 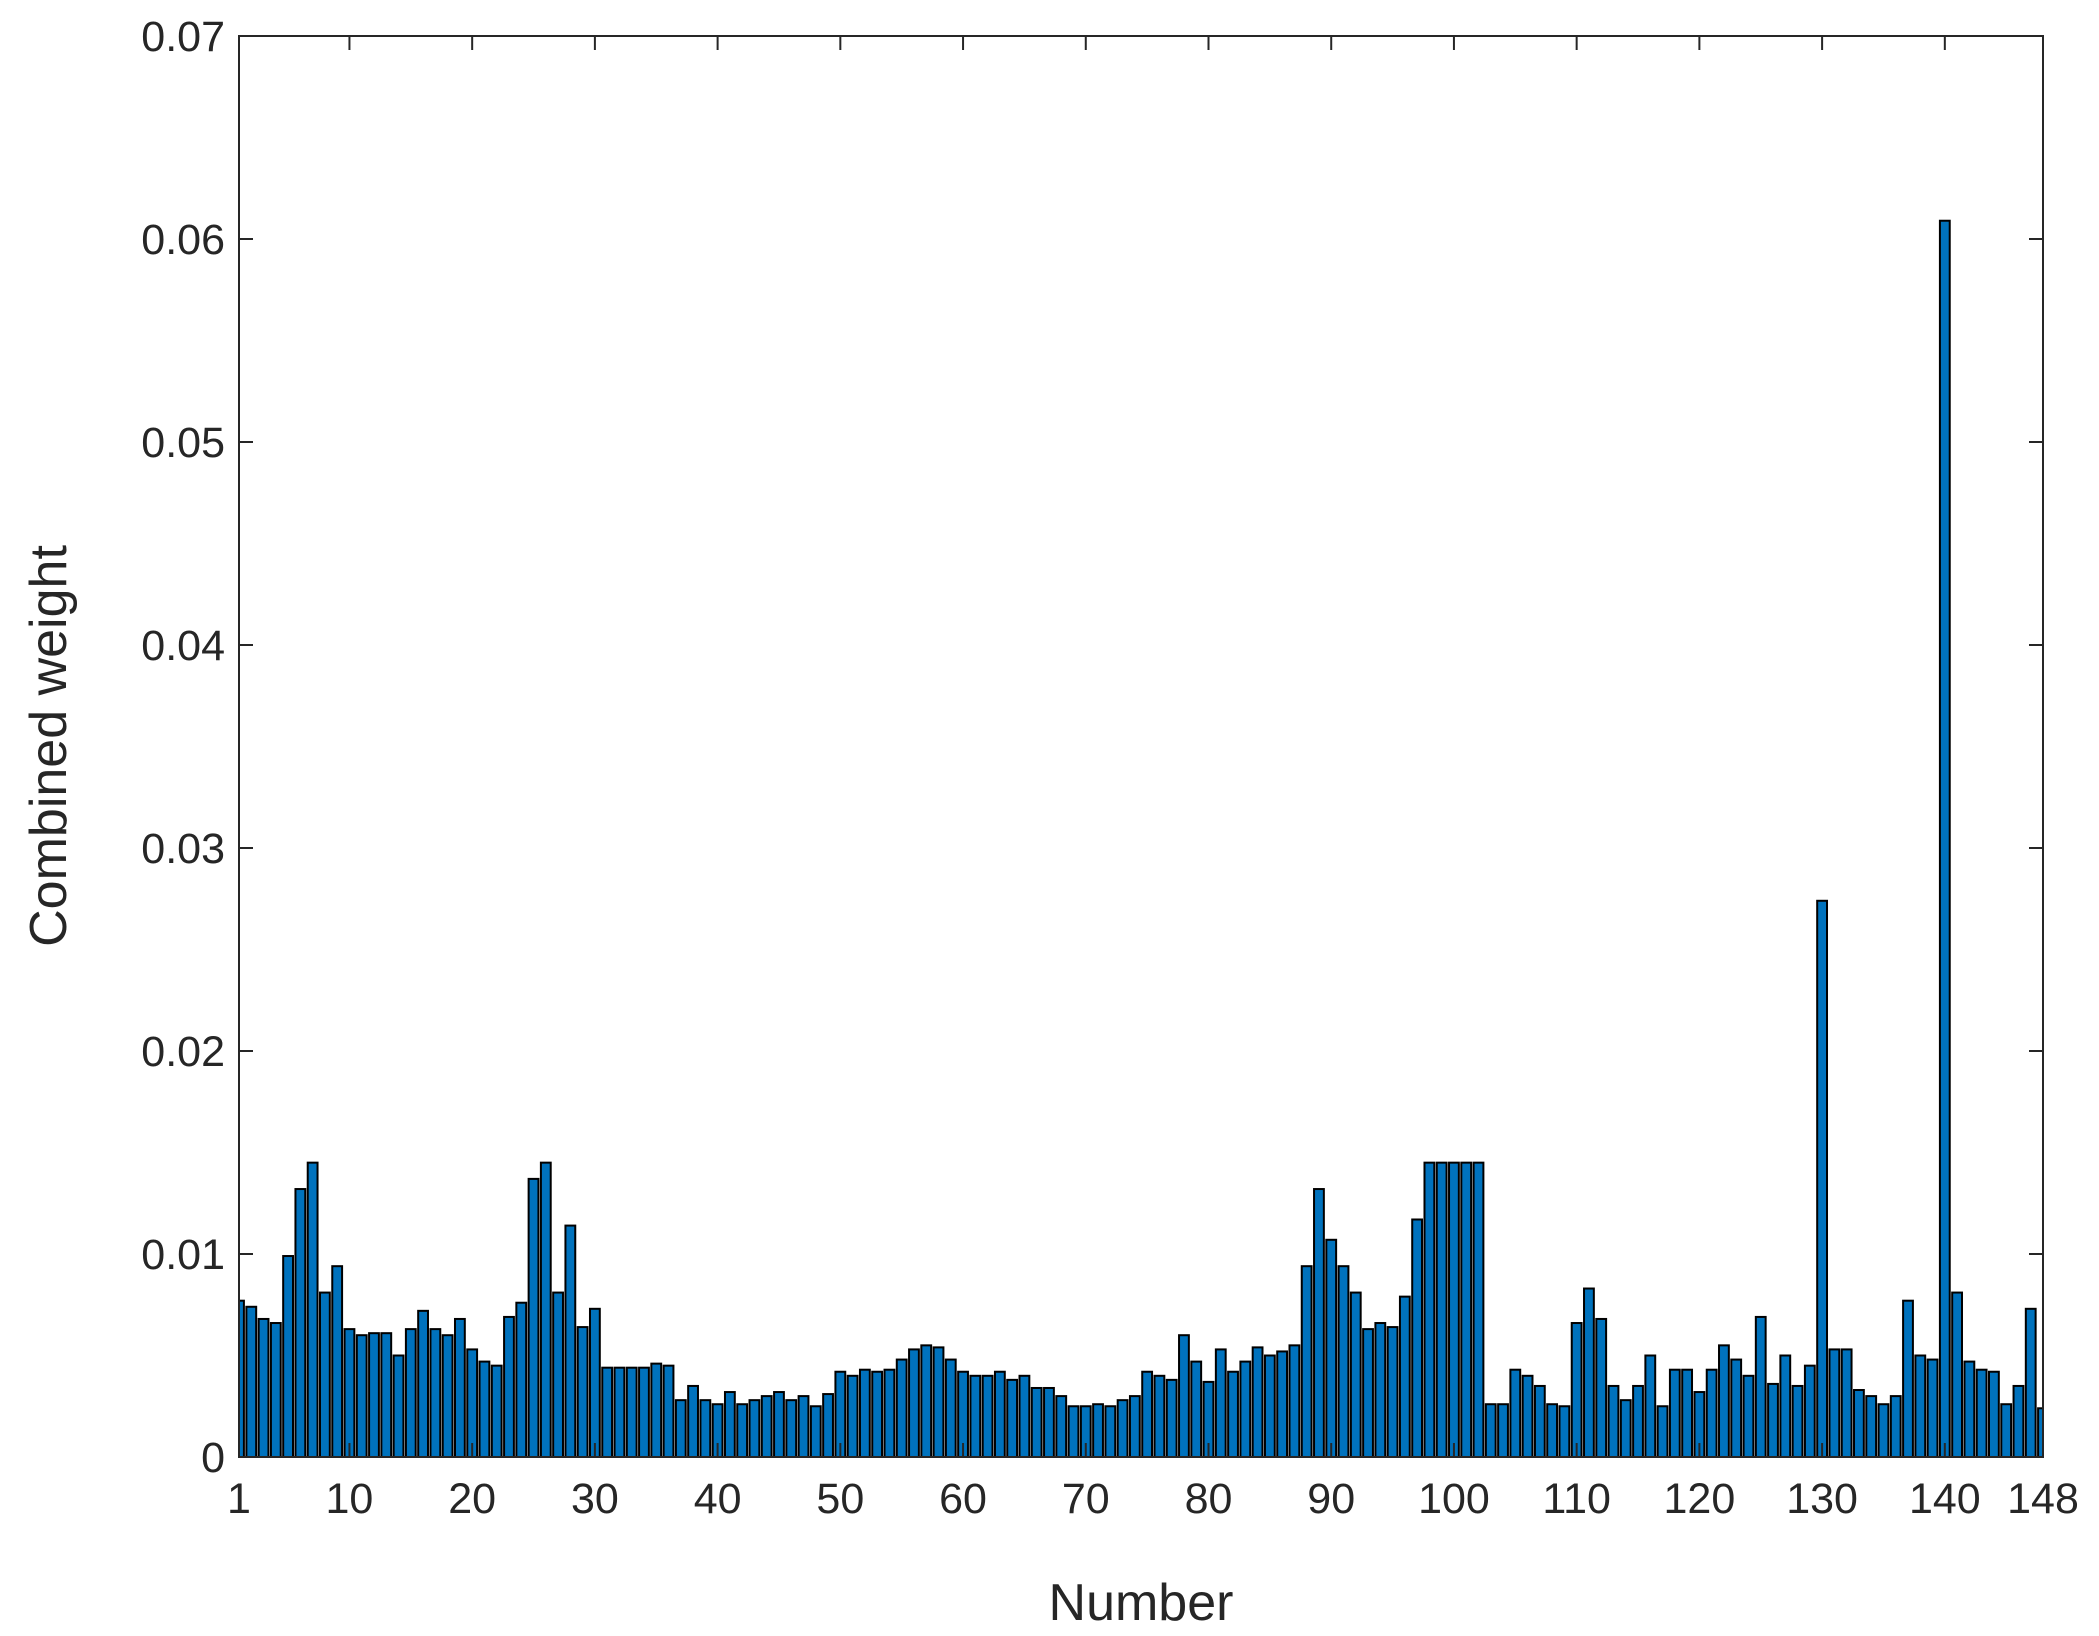 What do you see at coordinates (183, 1255) in the screenshot?
I see `y-tick-label: 0.01` at bounding box center [183, 1255].